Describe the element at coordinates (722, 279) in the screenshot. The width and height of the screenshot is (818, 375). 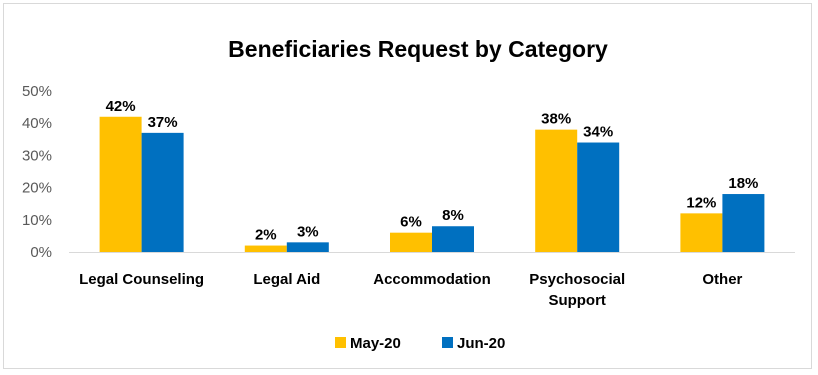
I see `x-tick-label: Other` at that location.